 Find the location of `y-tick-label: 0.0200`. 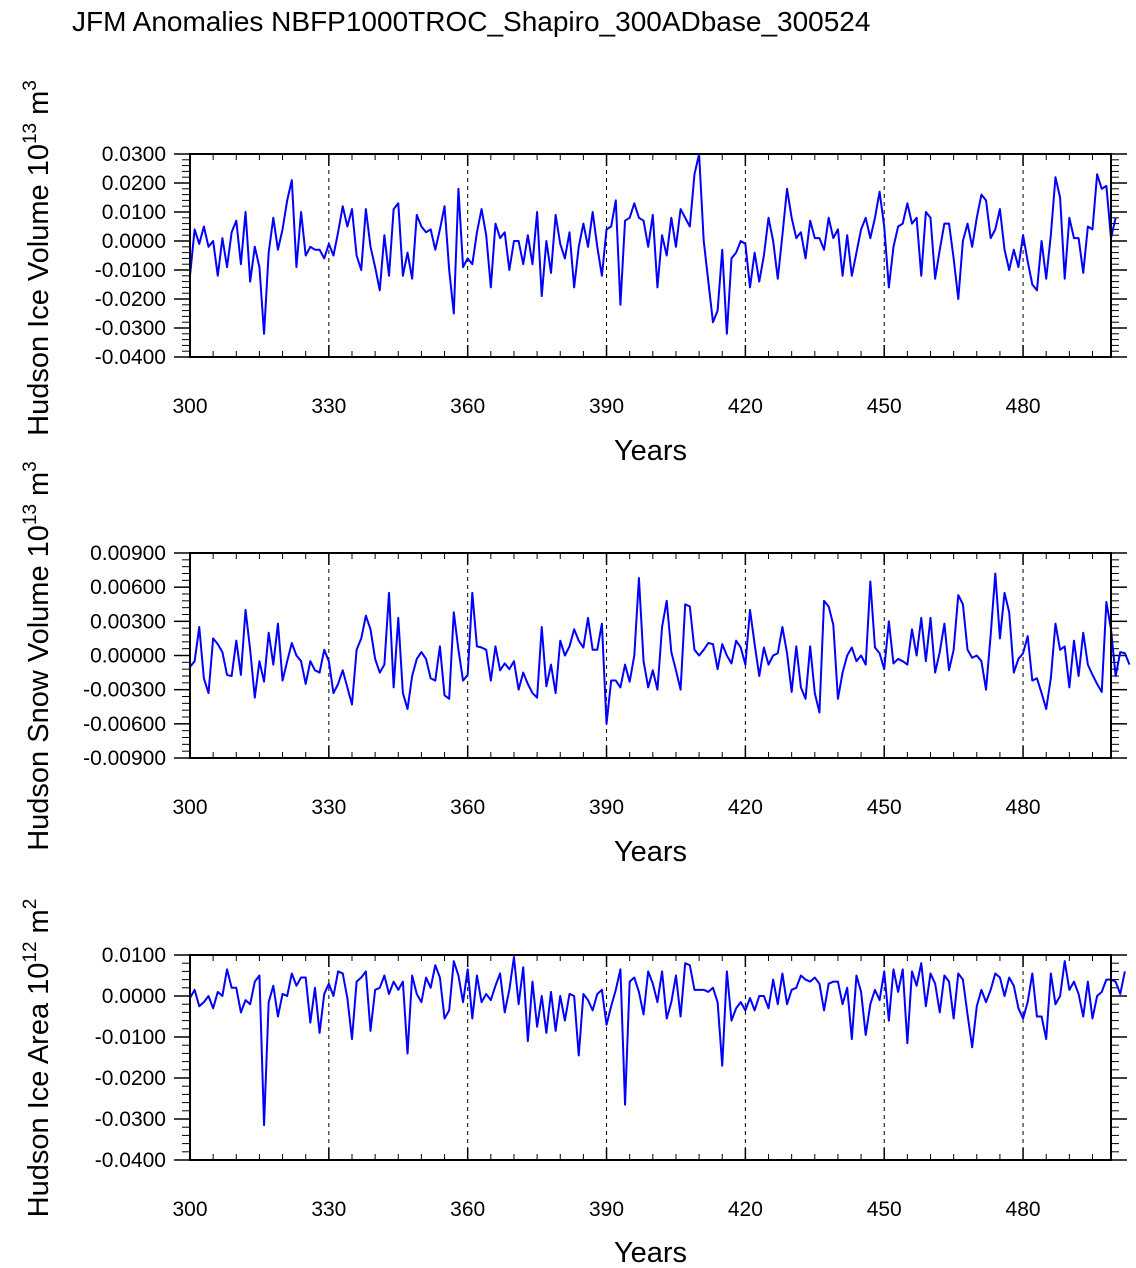

y-tick-label: 0.0200 is located at coordinates (134, 183).